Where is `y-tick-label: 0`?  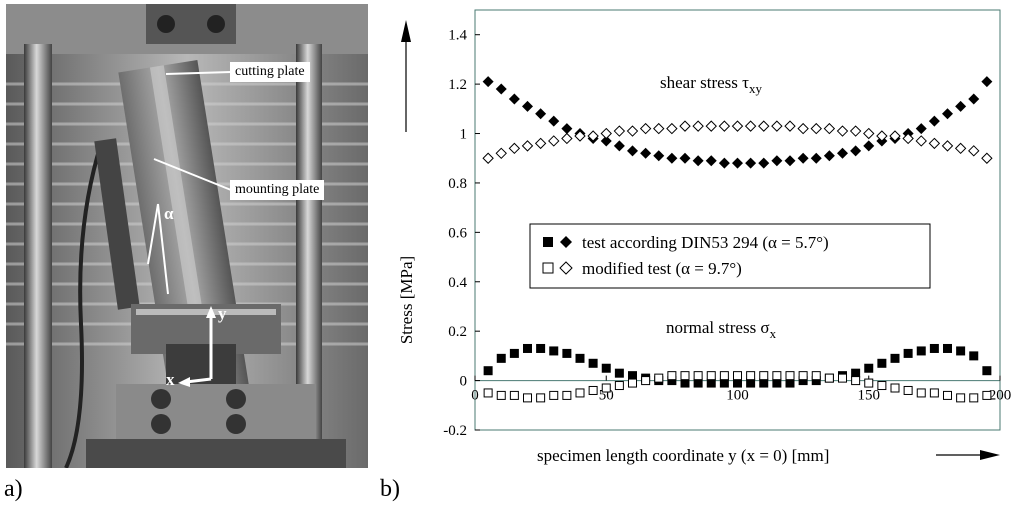
y-tick-label: 0 is located at coordinates (464, 382).